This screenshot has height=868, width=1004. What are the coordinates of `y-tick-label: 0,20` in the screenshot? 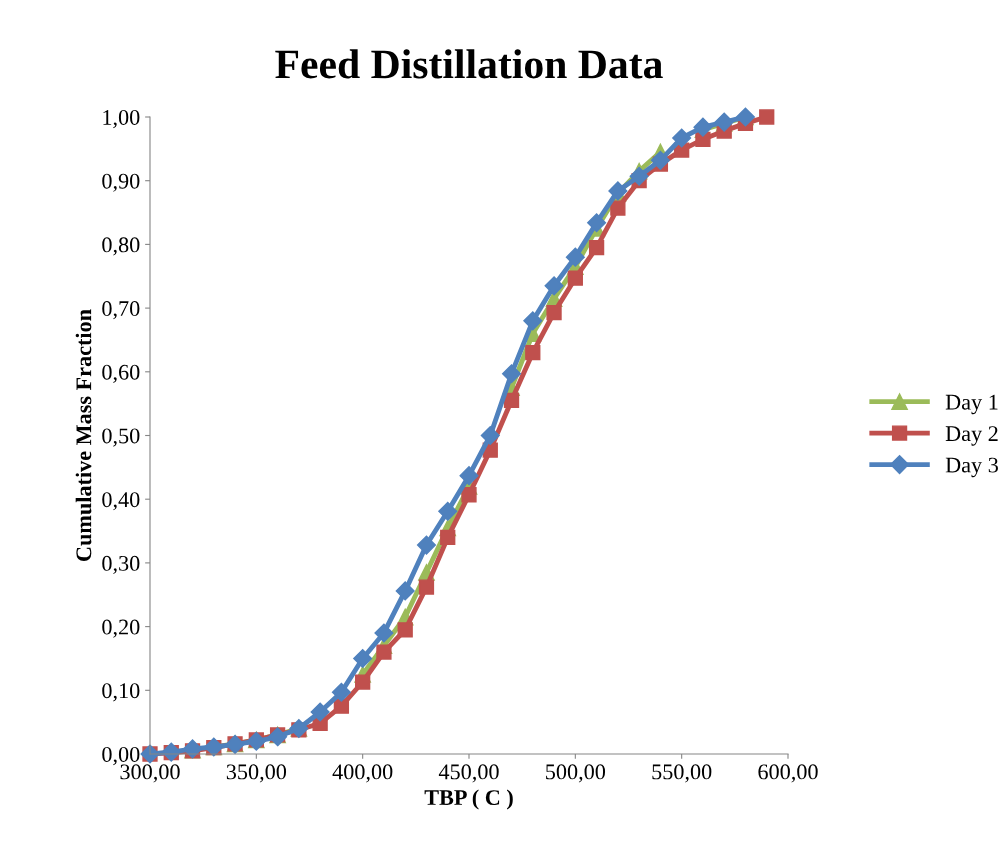 It's located at (121, 628).